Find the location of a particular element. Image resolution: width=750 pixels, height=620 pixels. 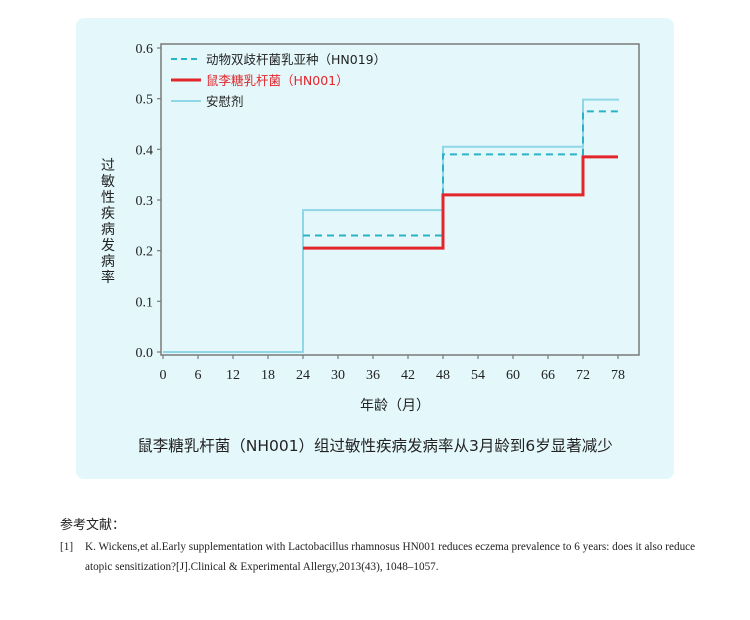

x-tick-label: 18 is located at coordinates (268, 375).